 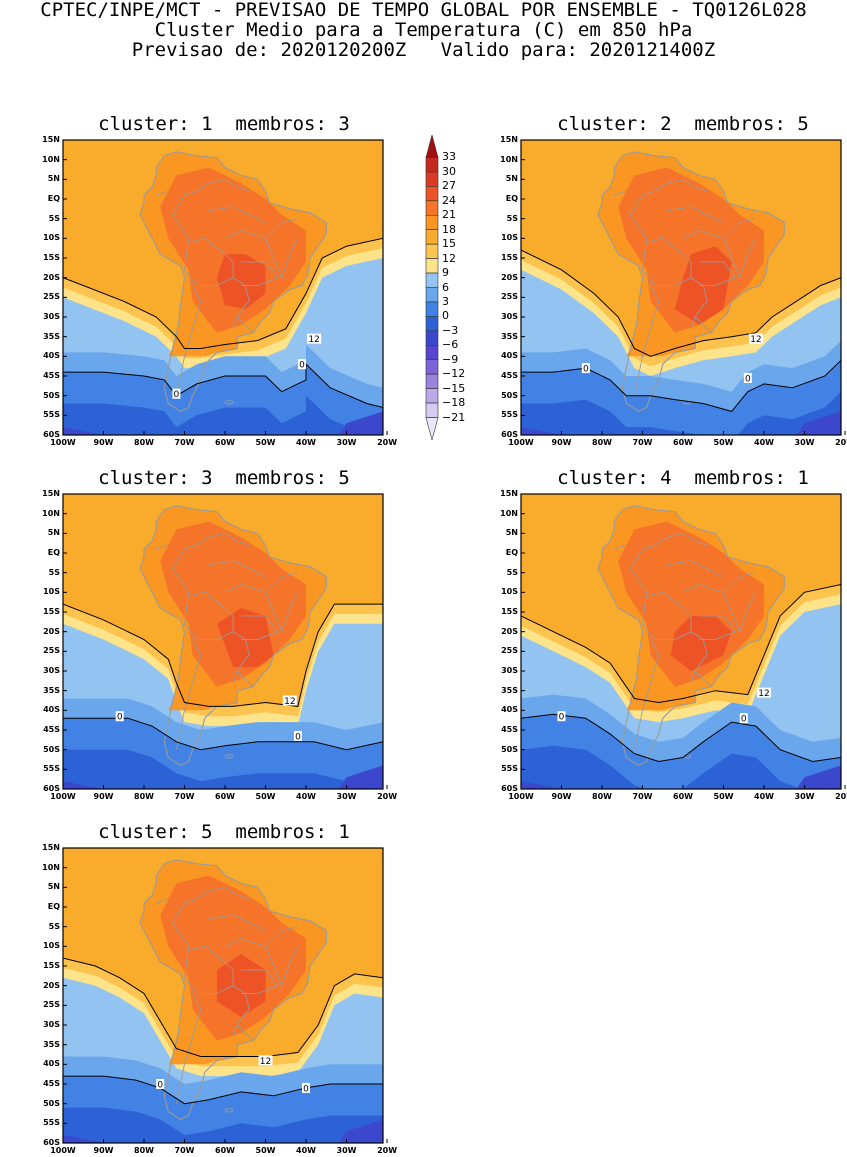 What do you see at coordinates (454, 287) in the screenshot?
I see `color-scale-legend: 33 30 27 24 21 18 15 12 9 6 3 0 −3 −6 −9 −12 −15 −18 −21` at bounding box center [454, 287].